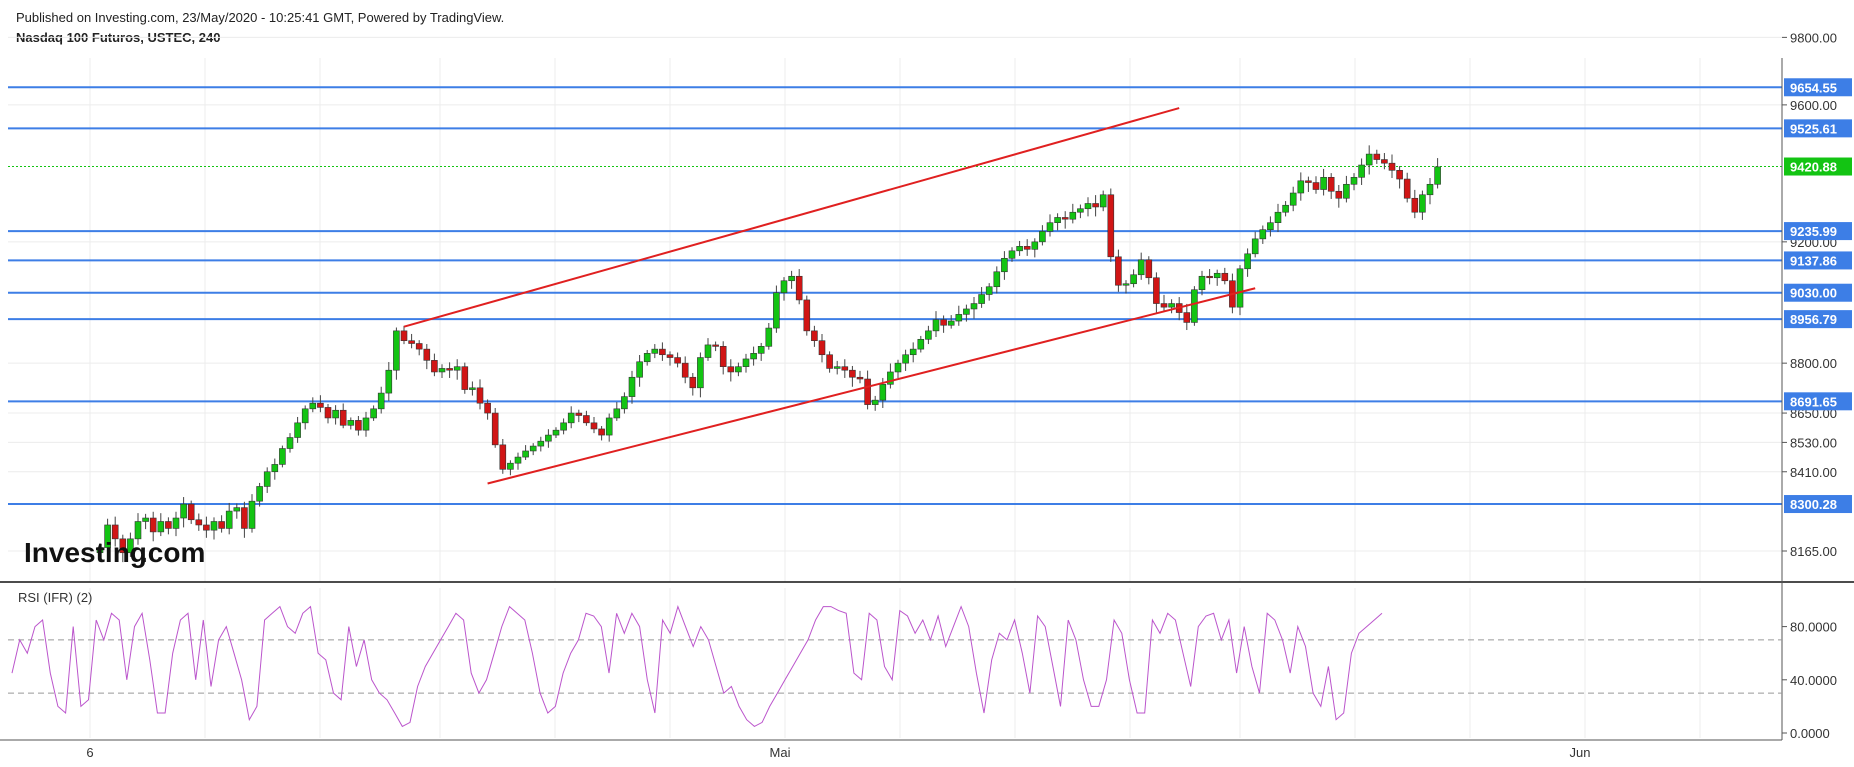  What do you see at coordinates (780, 752) in the screenshot?
I see `time-tick-label: Mai` at bounding box center [780, 752].